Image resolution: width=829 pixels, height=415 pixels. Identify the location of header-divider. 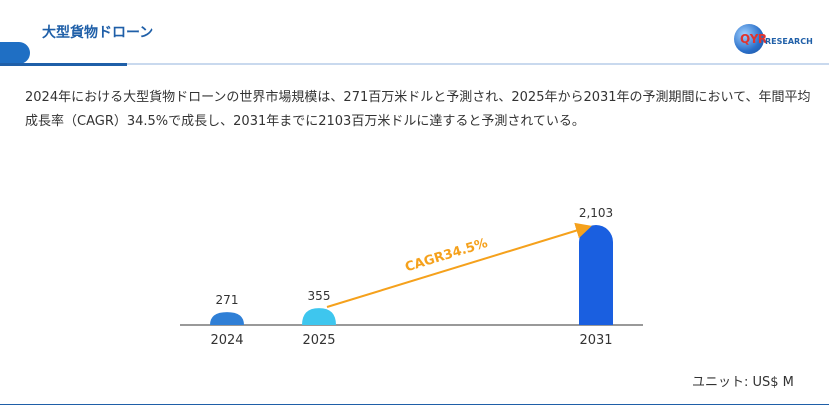
(414, 64).